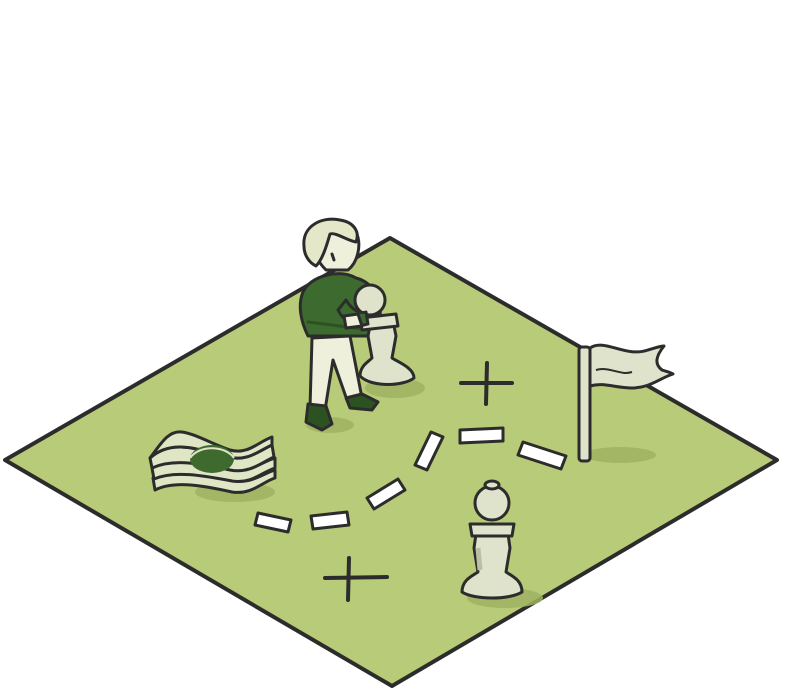 Image resolution: width=789 pixels, height=694 pixels. Describe the element at coordinates (492, 539) in the screenshot. I see `pawn-icon` at that location.